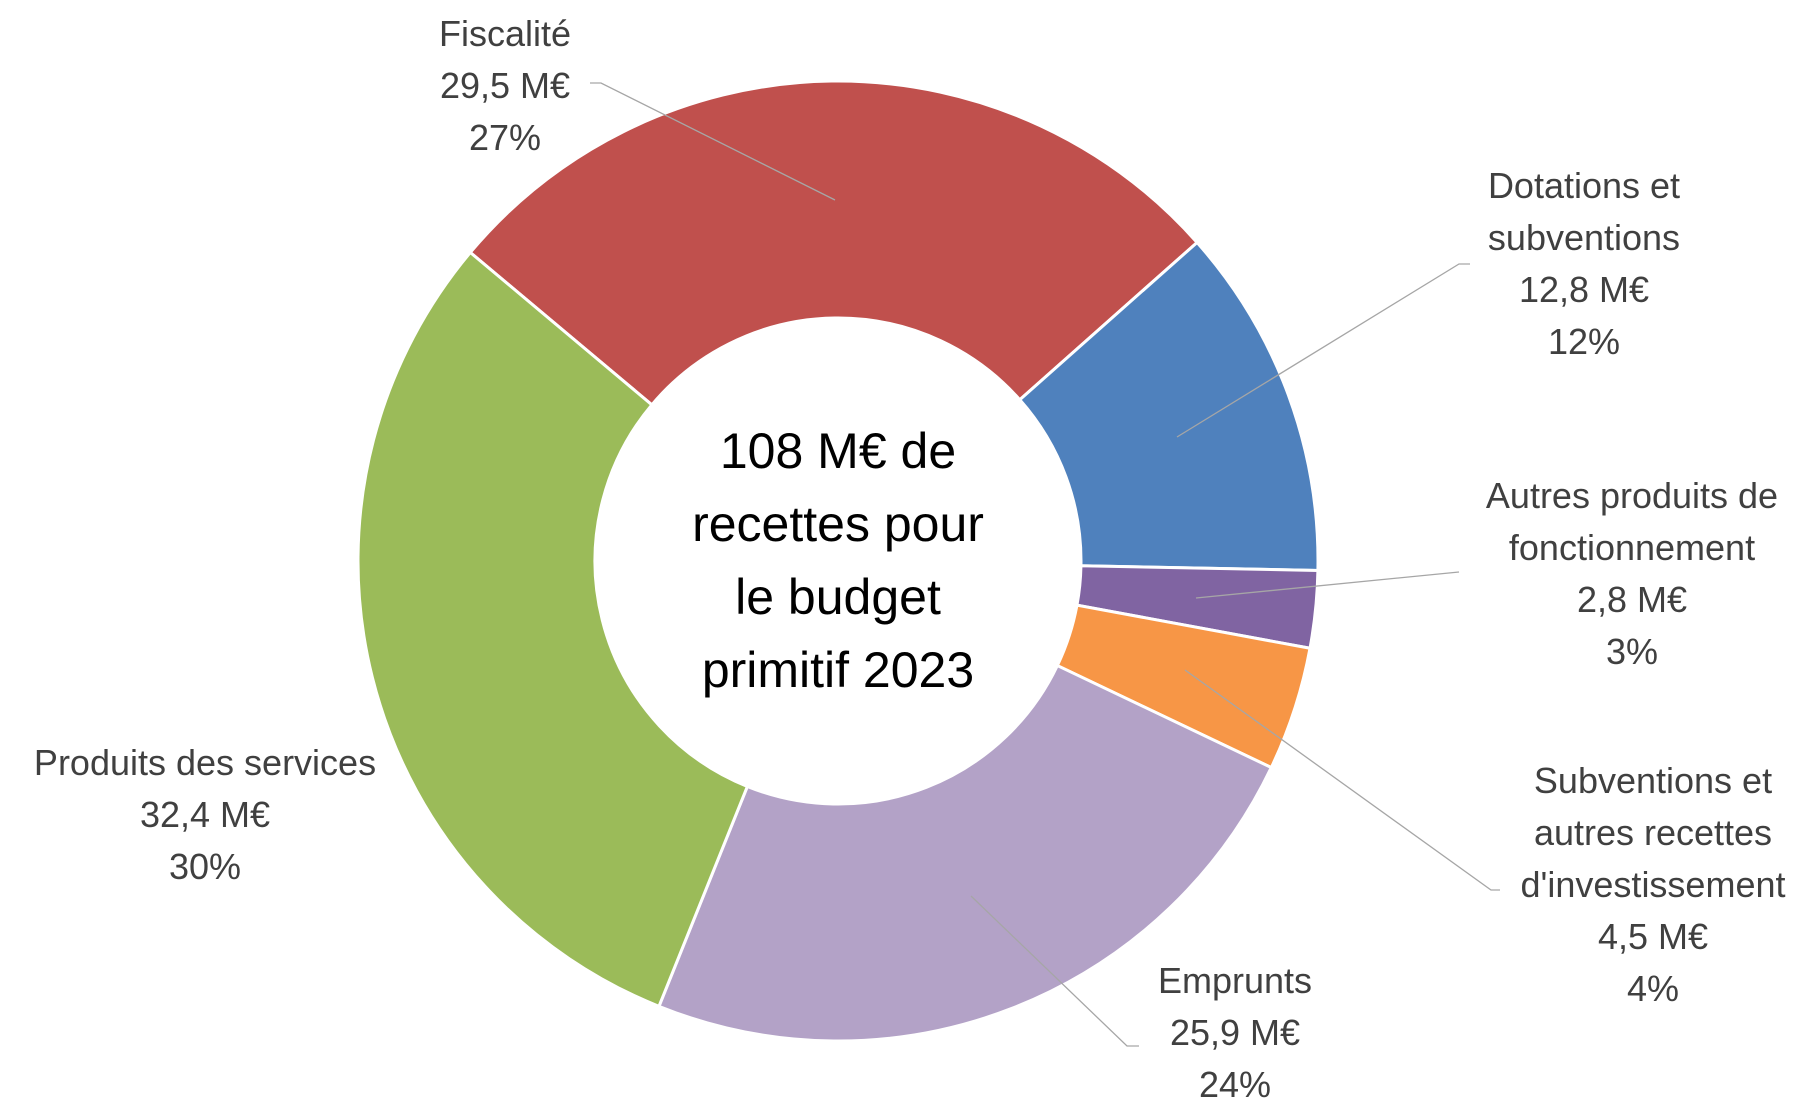  Describe the element at coordinates (838, 670) in the screenshot. I see `center-line: primitif 2023` at that location.